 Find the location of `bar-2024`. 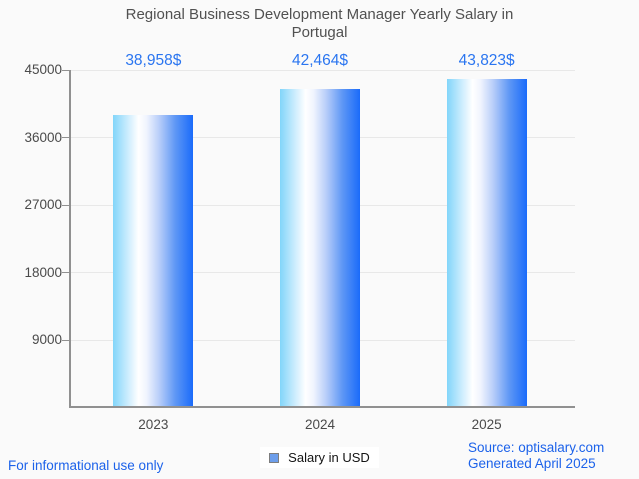

bar-2024 is located at coordinates (320, 248).